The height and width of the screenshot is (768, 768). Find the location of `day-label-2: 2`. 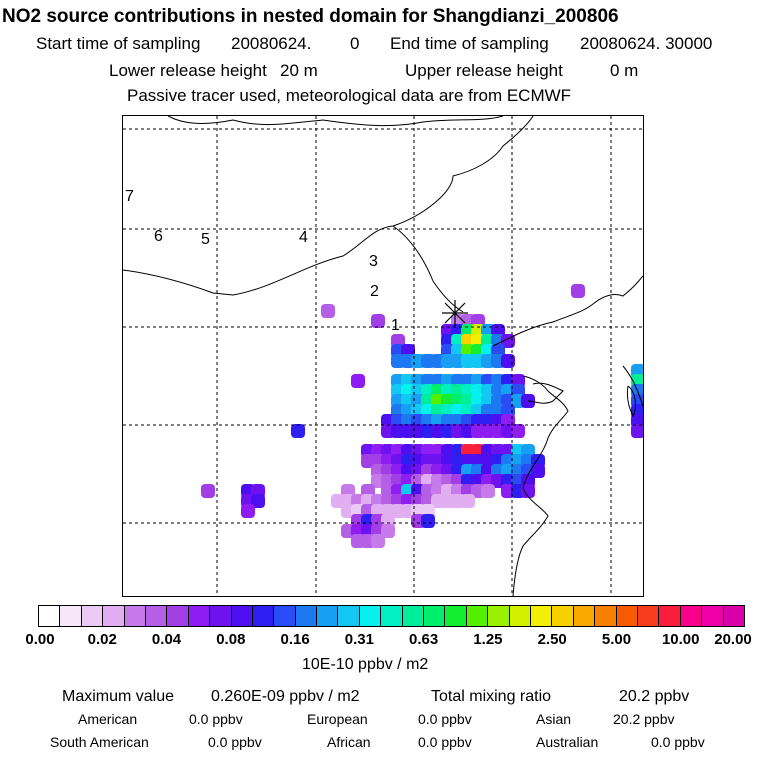

day-label-2: 2 is located at coordinates (374, 291).